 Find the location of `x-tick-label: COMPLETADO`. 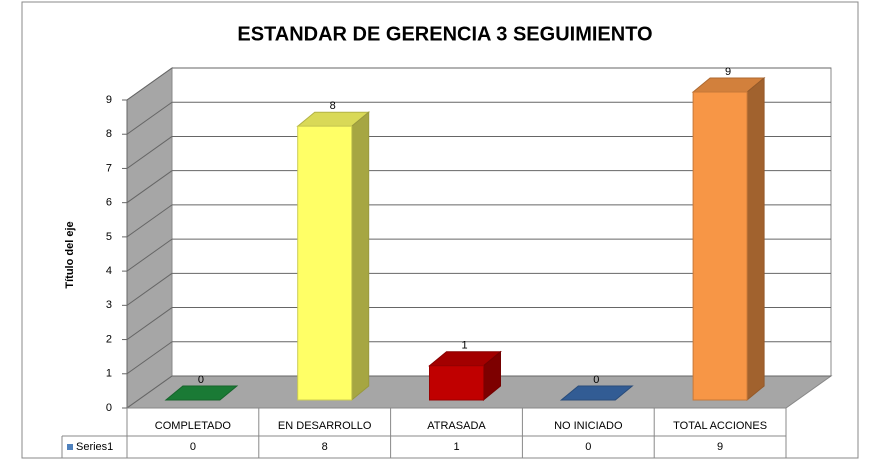

x-tick-label: COMPLETADO is located at coordinates (193, 426).